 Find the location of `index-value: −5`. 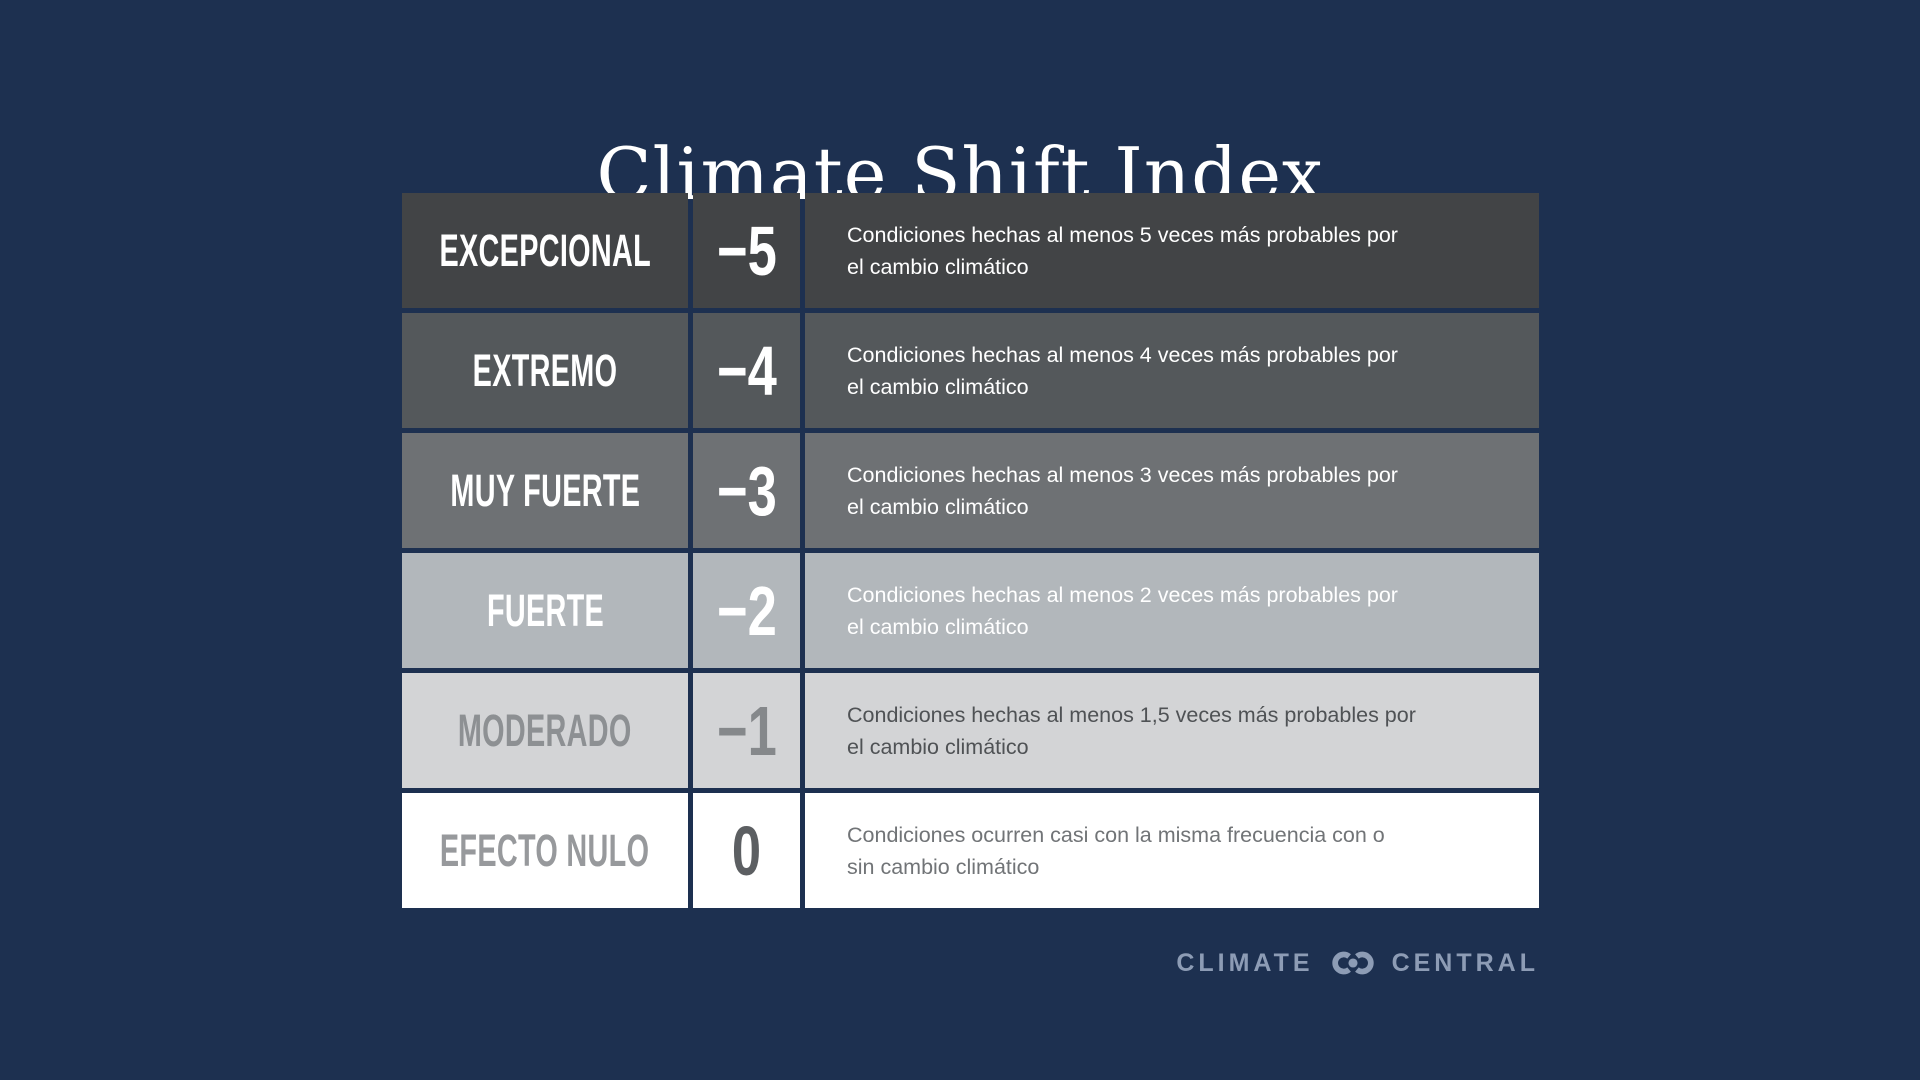

index-value: −5 is located at coordinates (746, 250).